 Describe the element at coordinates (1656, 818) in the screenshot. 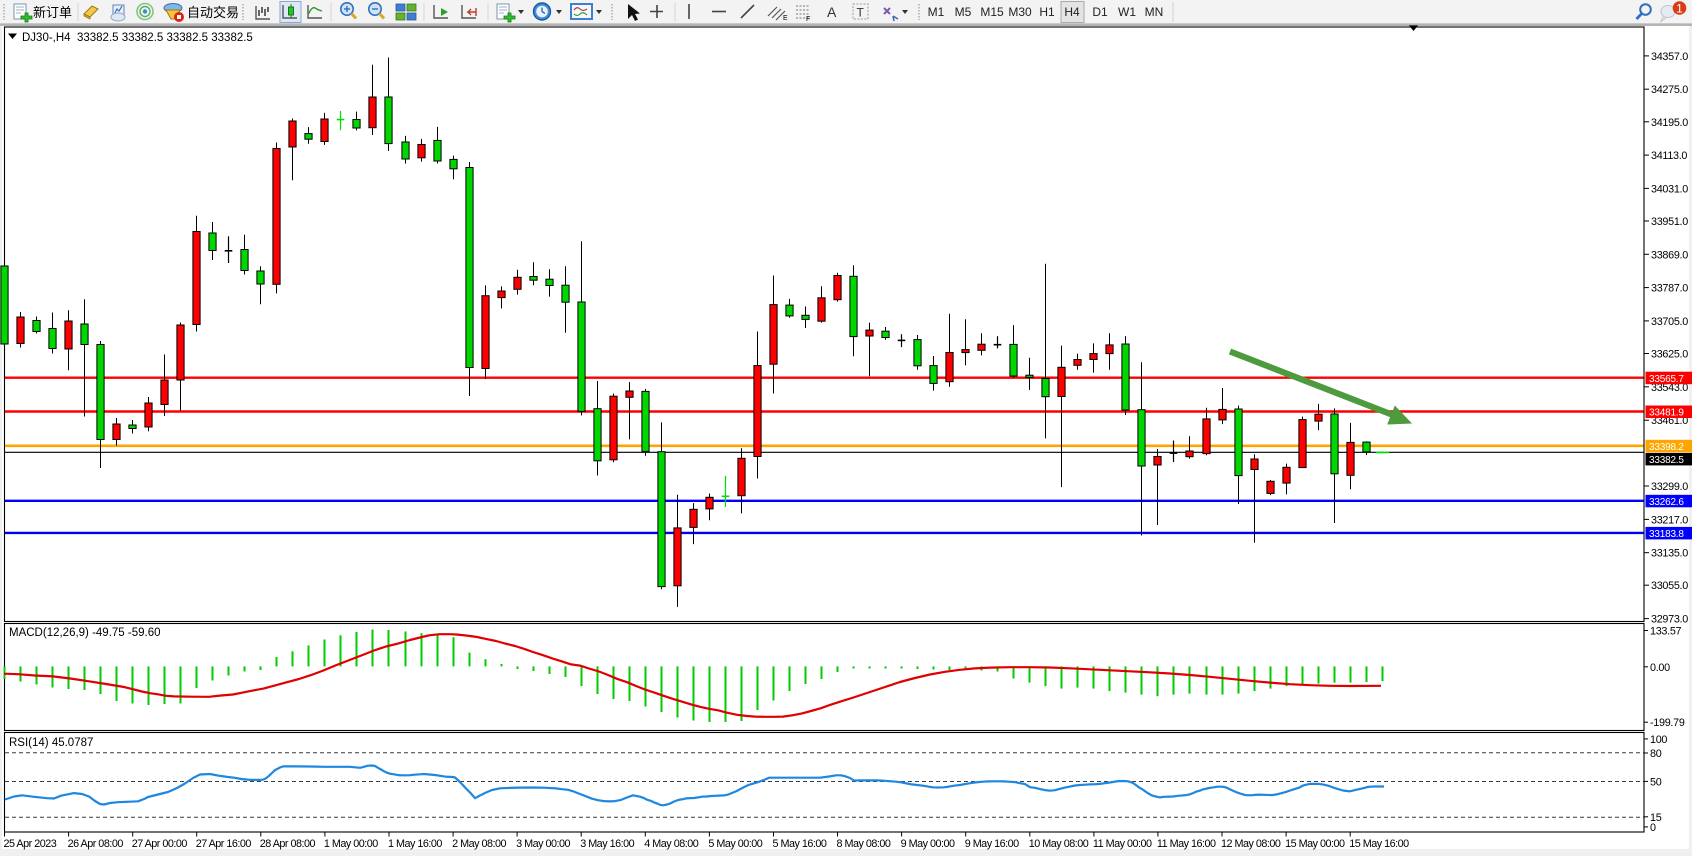

I see `svg-text: 15` at that location.